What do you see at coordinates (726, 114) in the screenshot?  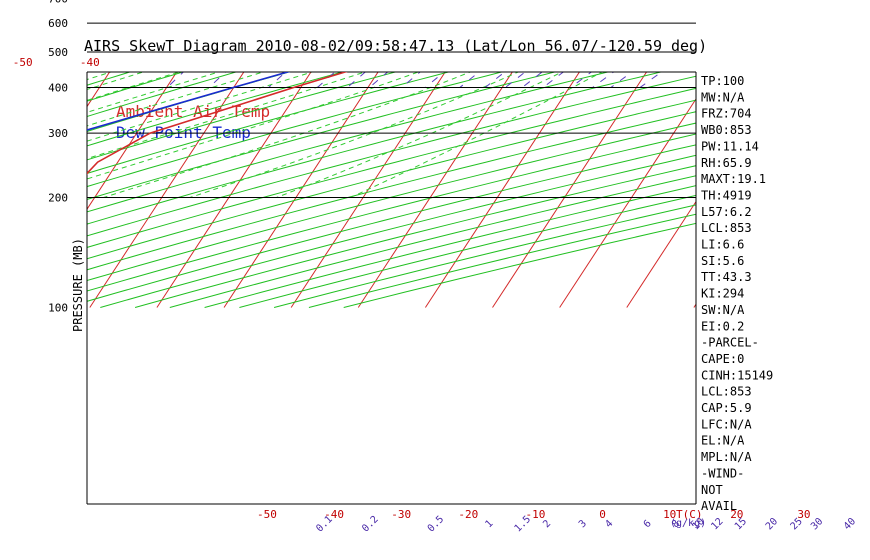 I see `index-item: FRZ:704` at bounding box center [726, 114].